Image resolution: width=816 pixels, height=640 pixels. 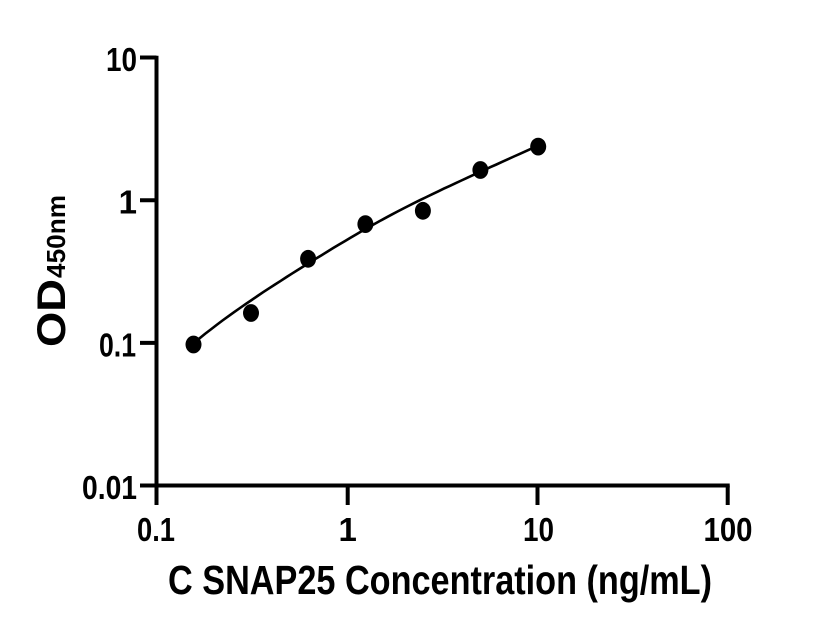 I want to click on svg-text: 100, so click(x=728, y=529).